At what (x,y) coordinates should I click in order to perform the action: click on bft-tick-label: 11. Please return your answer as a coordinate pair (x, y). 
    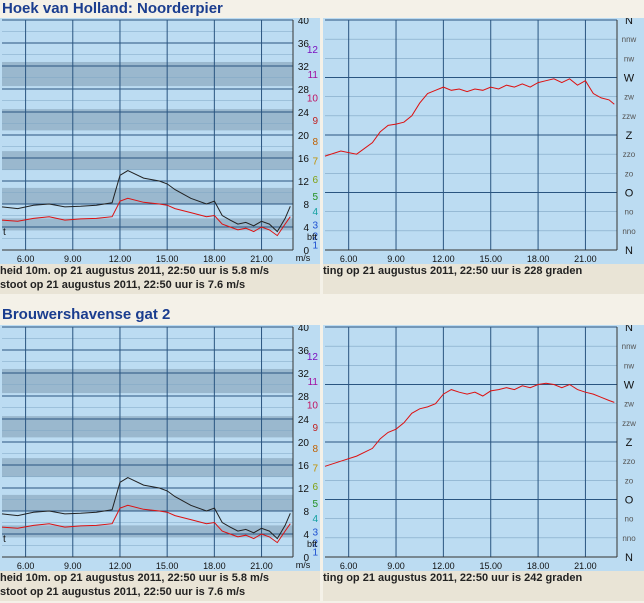
    Looking at the image, I should click on (313, 75).